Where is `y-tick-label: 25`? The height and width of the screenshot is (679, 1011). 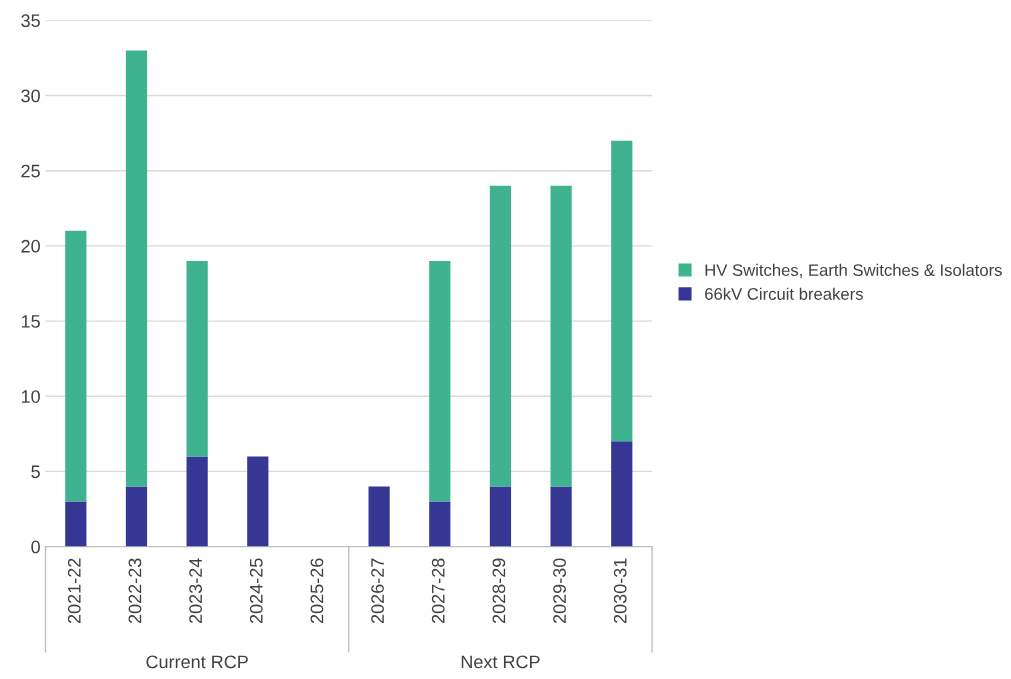
y-tick-label: 25 is located at coordinates (30, 171).